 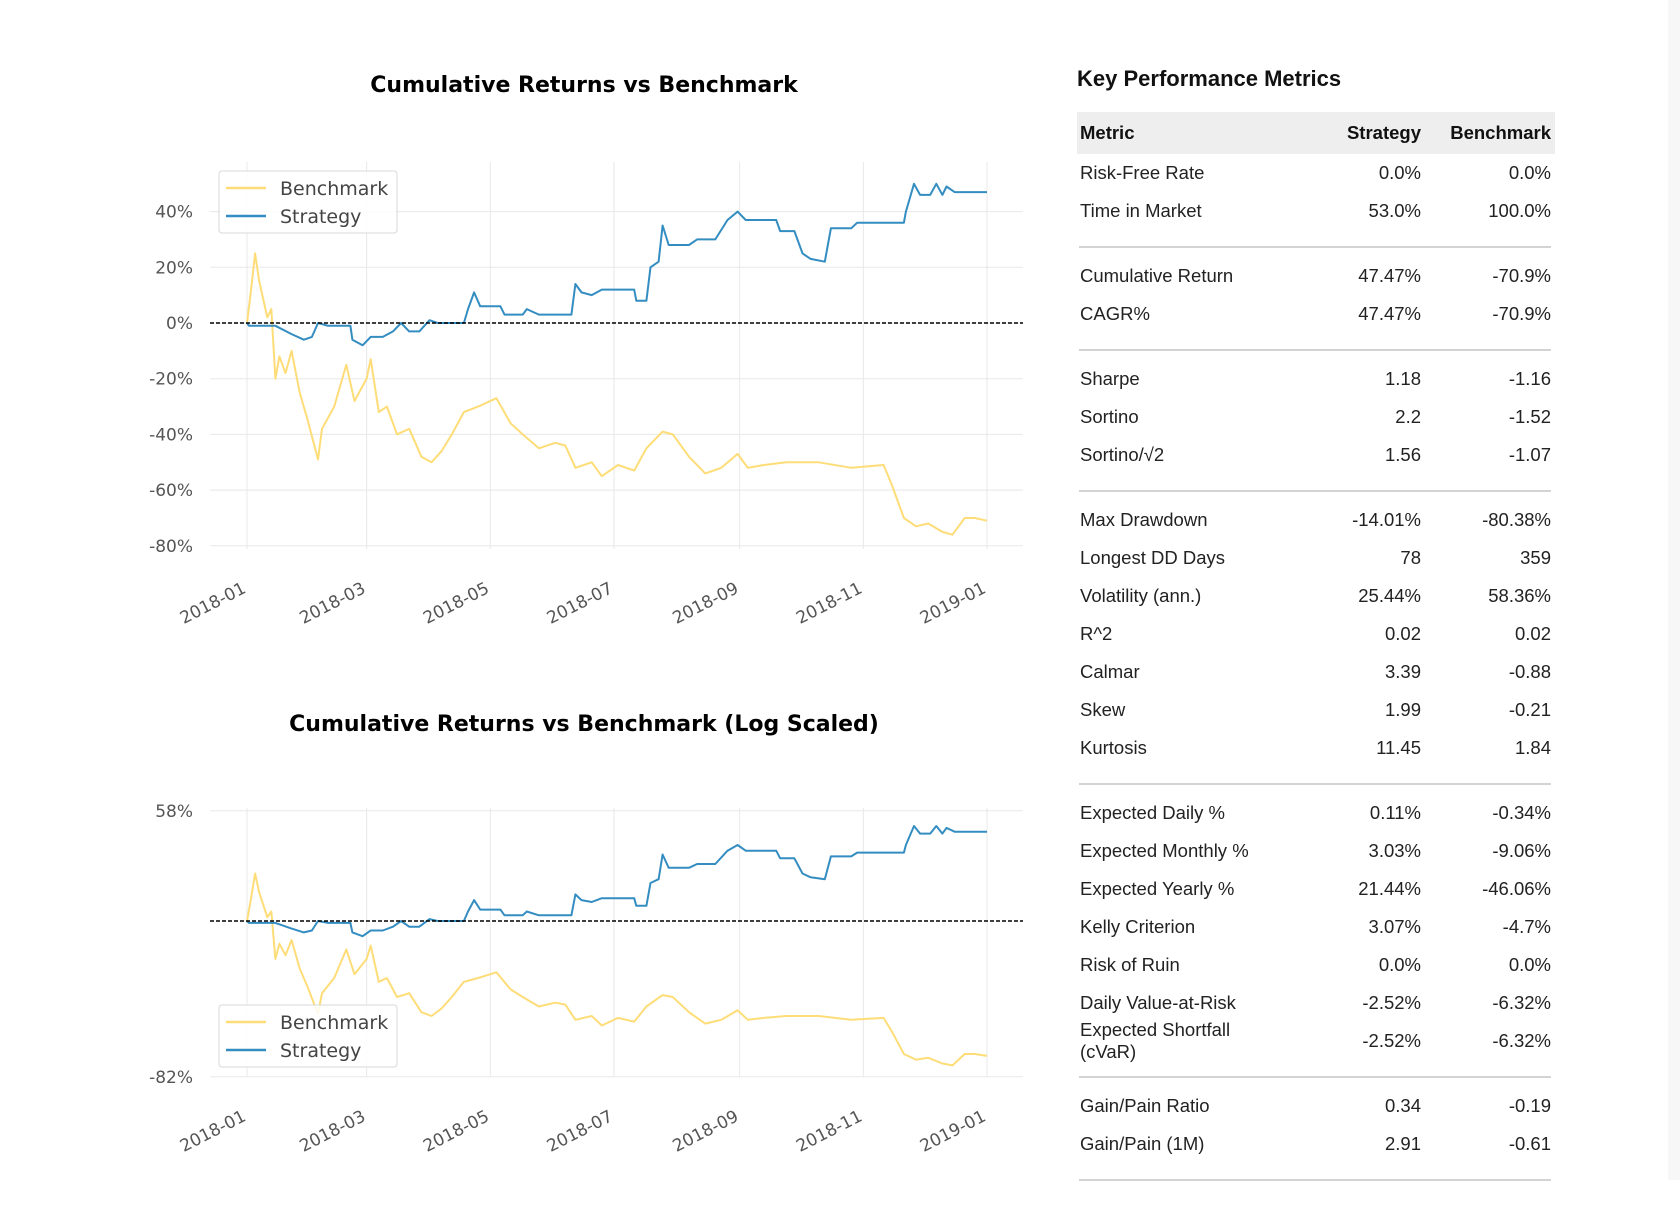 What do you see at coordinates (1516, 519) in the screenshot?
I see `benchmark-value: -80.38%` at bounding box center [1516, 519].